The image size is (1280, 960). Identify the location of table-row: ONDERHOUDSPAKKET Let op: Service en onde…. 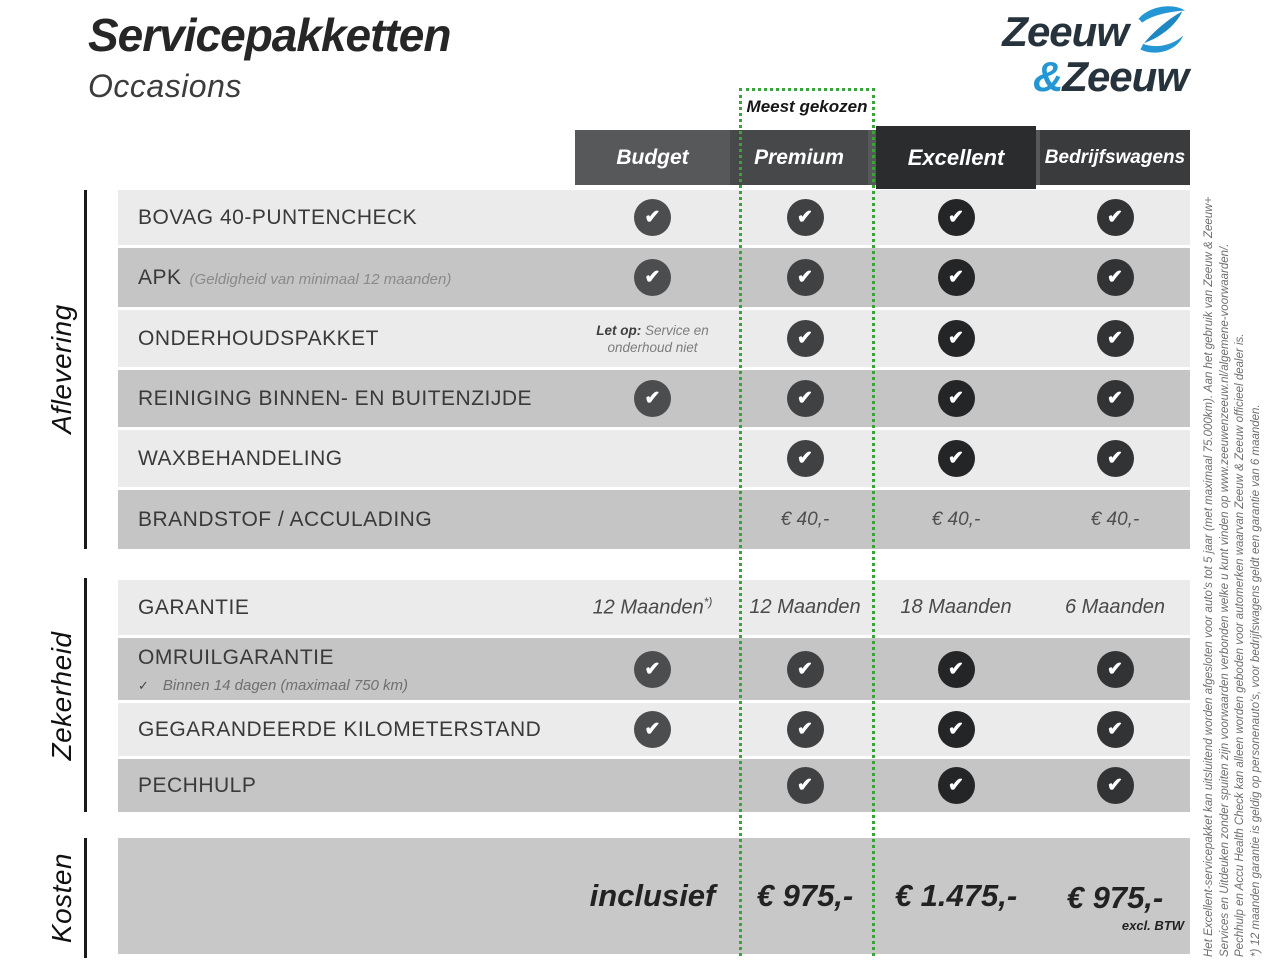
(654, 338).